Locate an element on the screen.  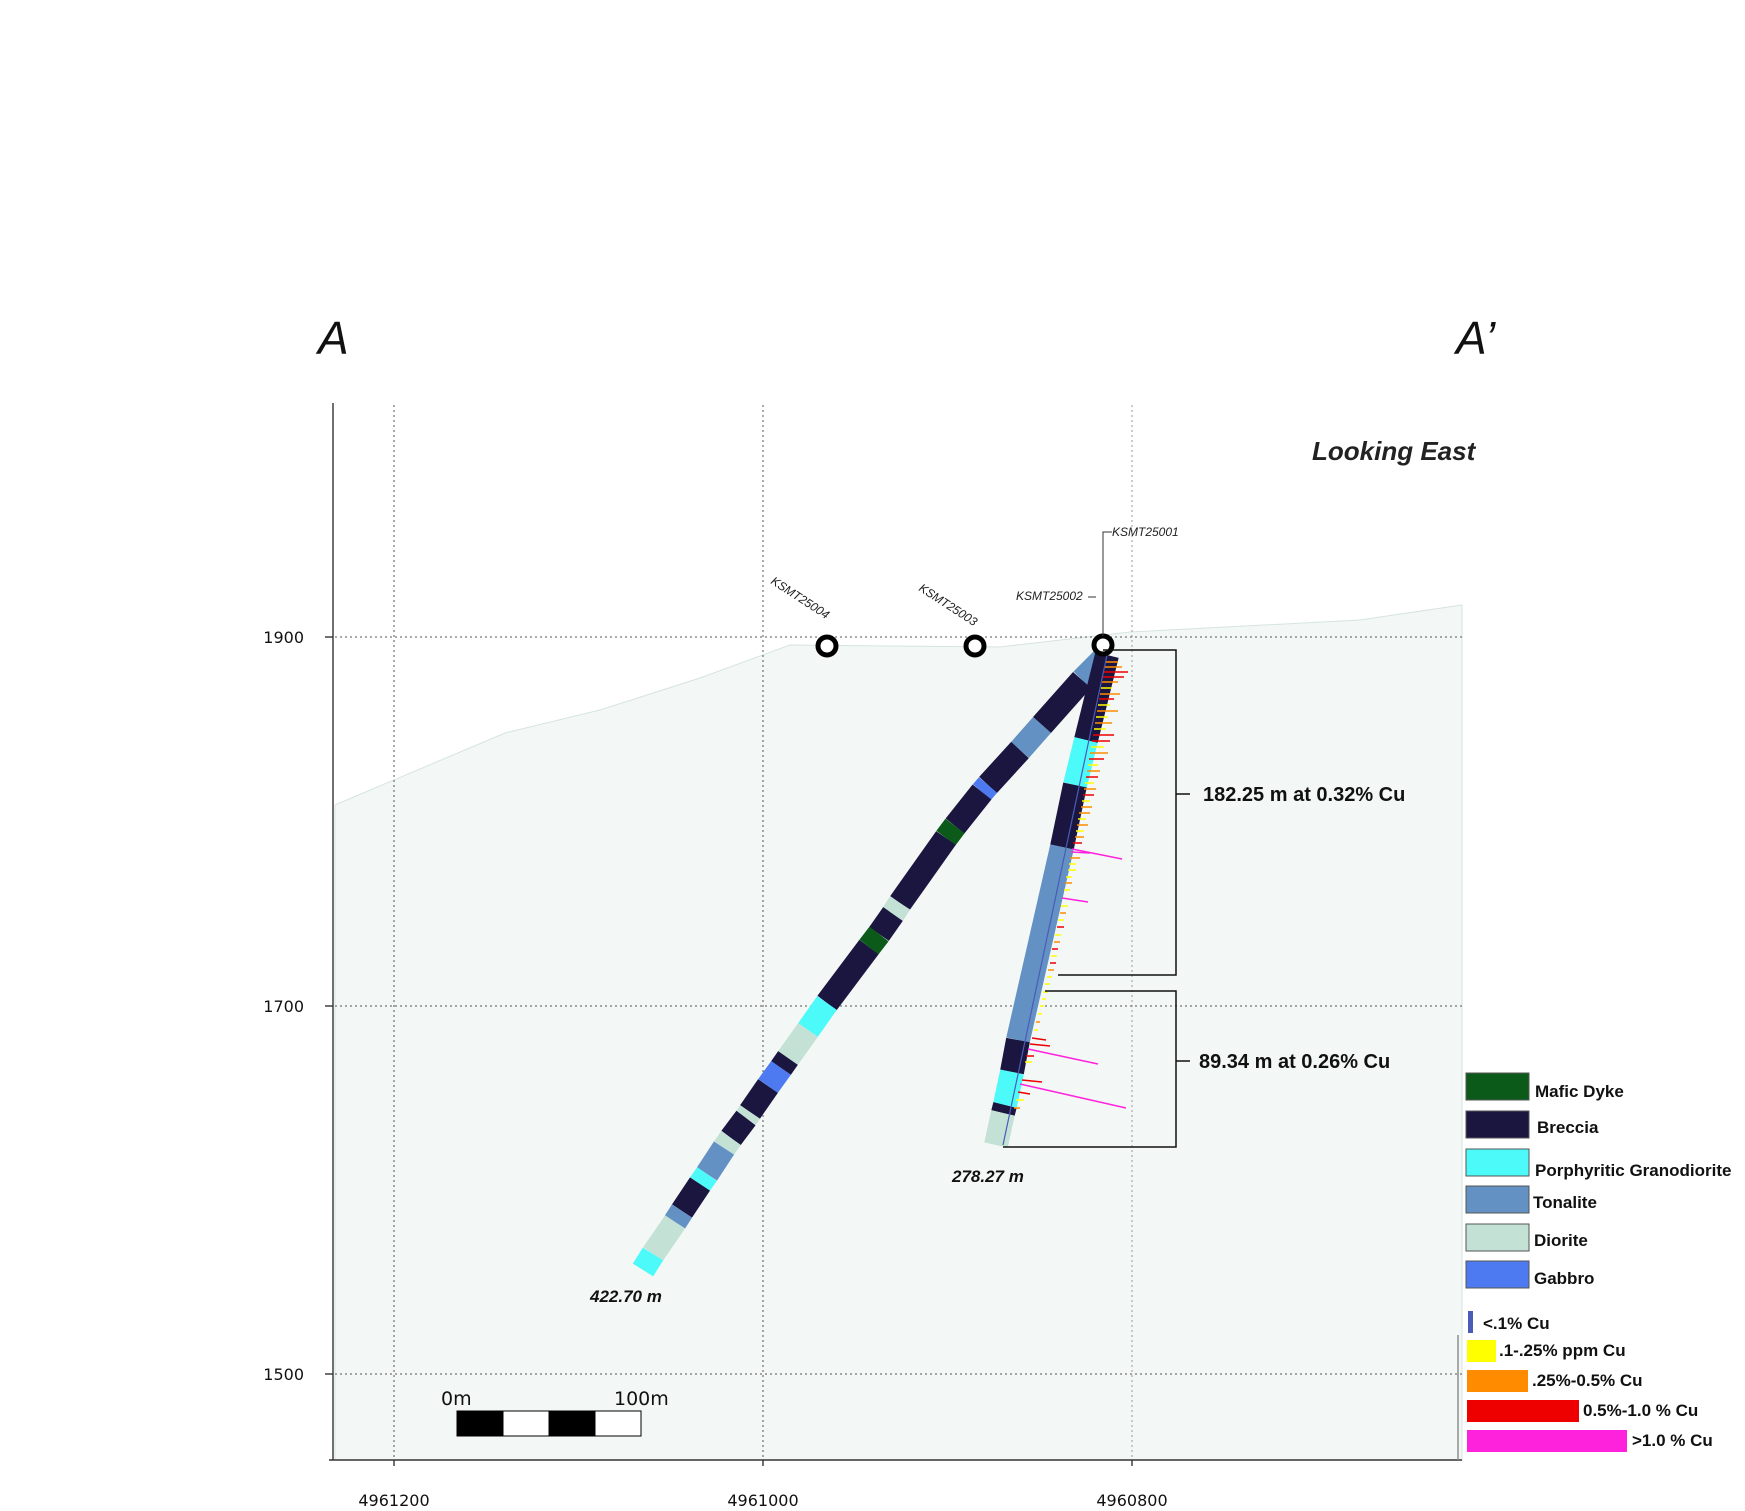
y-tick-label: 1700 is located at coordinates (283, 1006).